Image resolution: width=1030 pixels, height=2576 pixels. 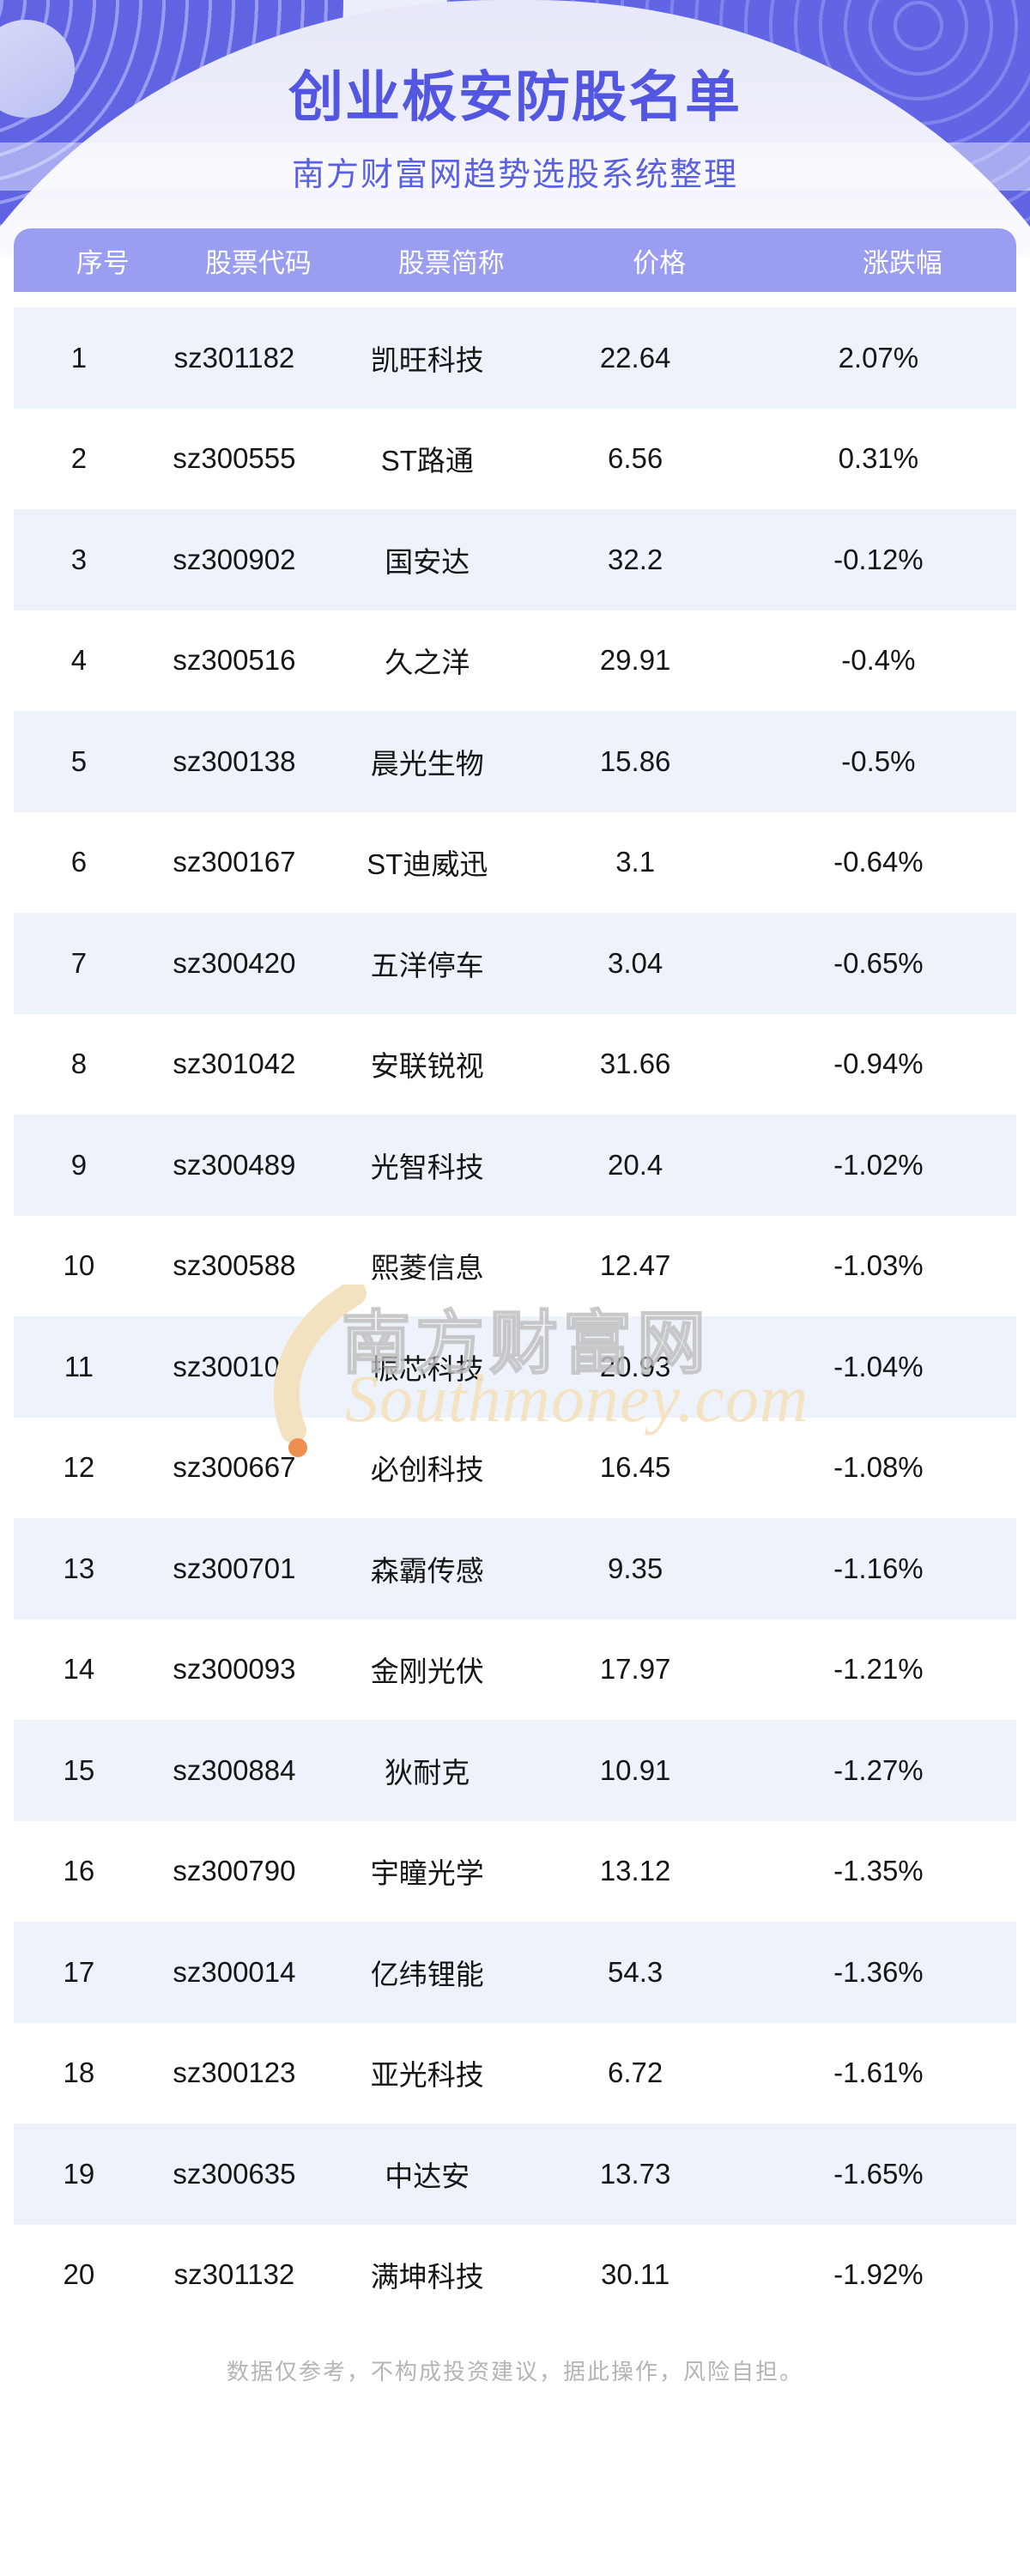 I want to click on cell-change: -1.03%, so click(x=878, y=1265).